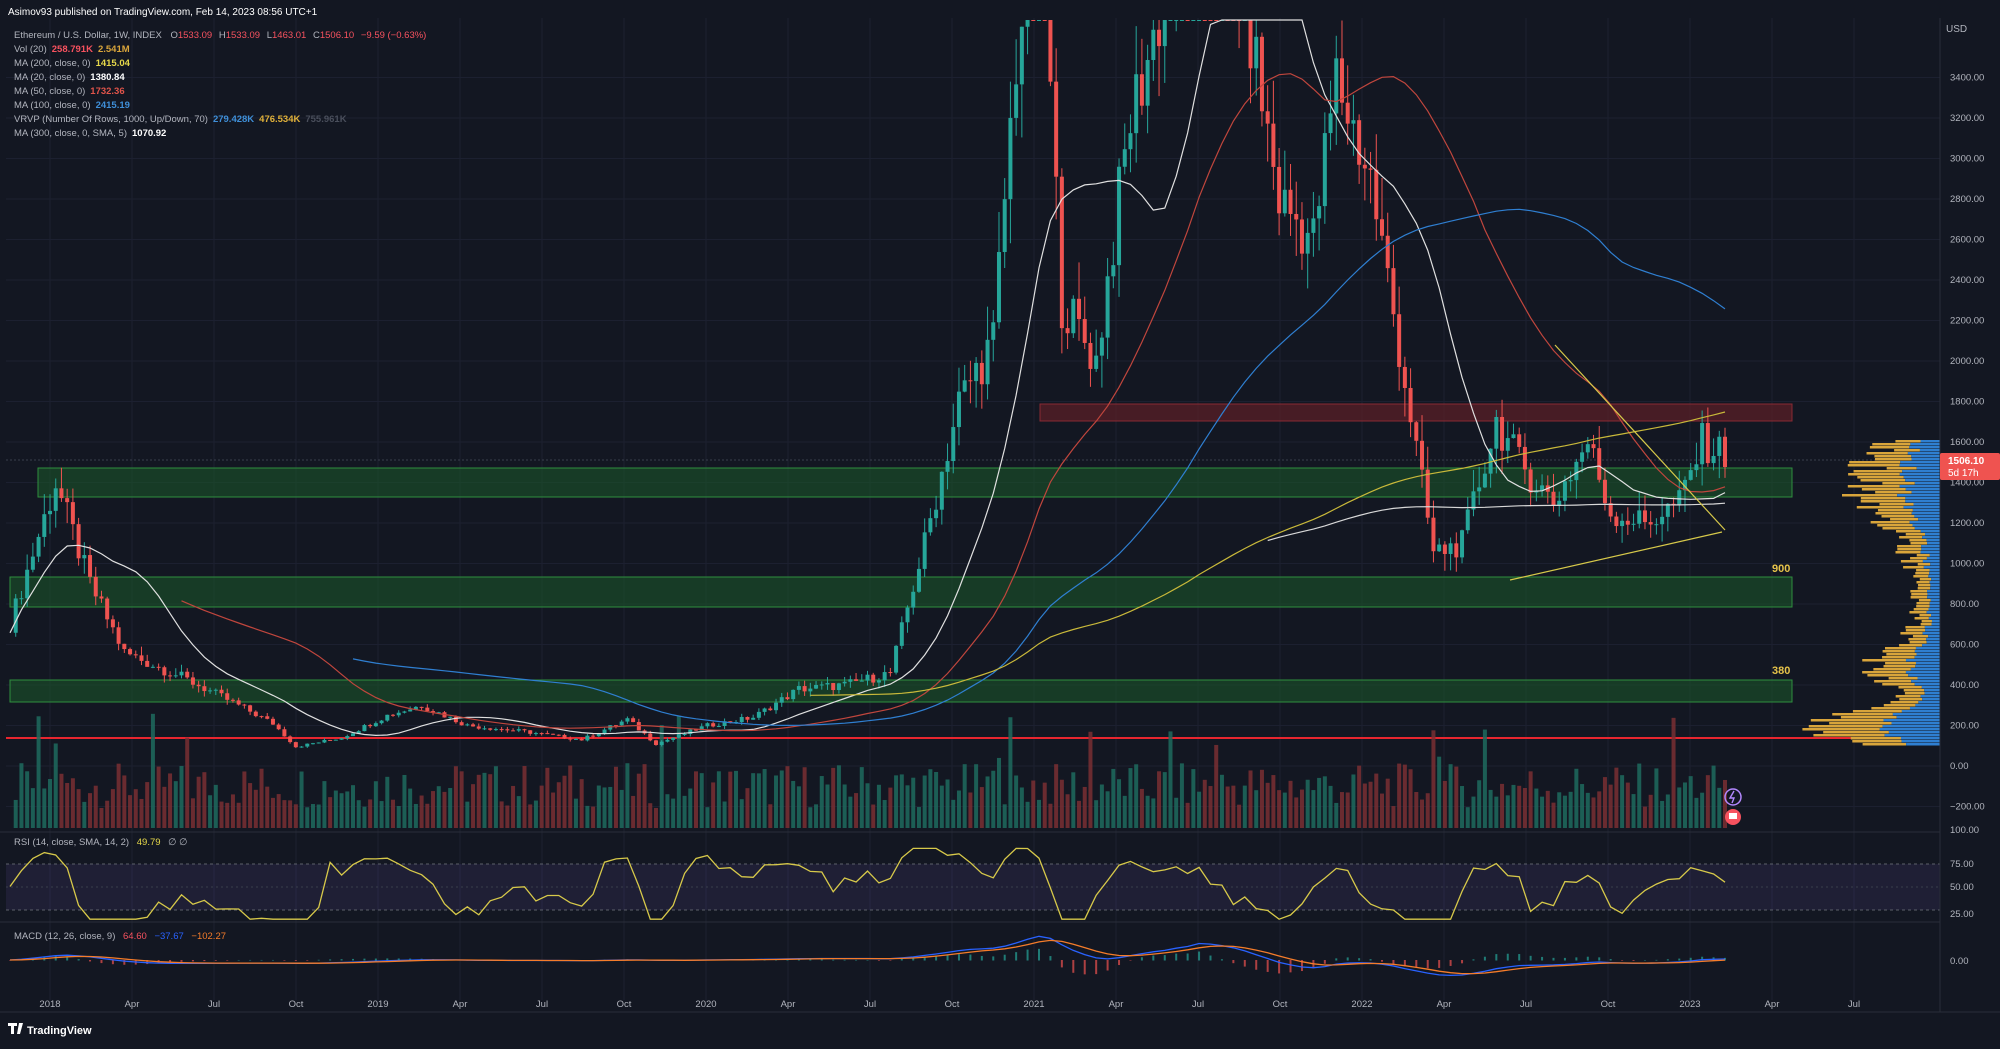 This screenshot has height=1049, width=2000. I want to click on price-badge-value: 1506.10, so click(1966, 461).